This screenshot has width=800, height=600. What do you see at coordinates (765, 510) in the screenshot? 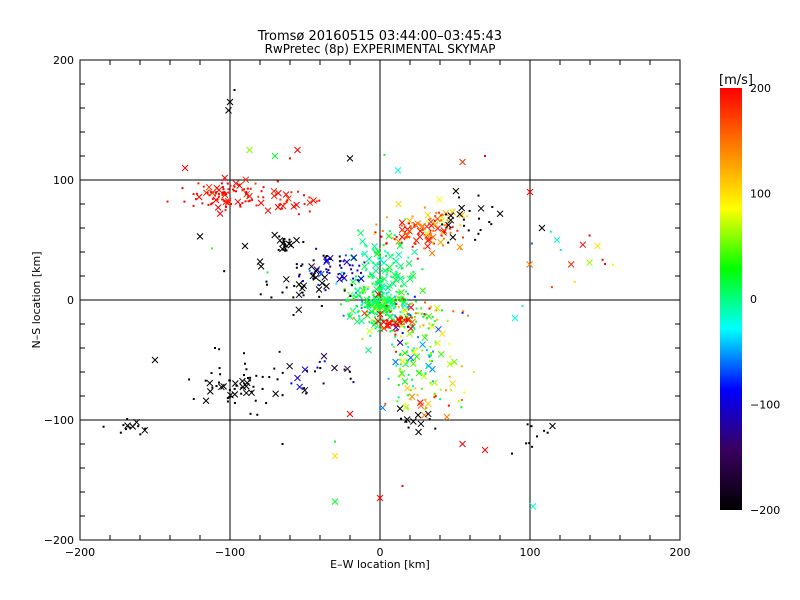
I see `colorbar-tick-label: −200` at bounding box center [765, 510].